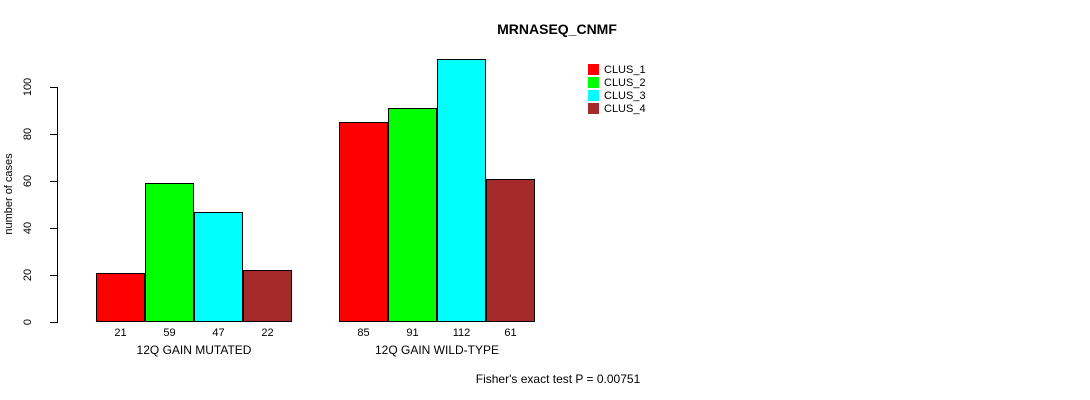 The width and height of the screenshot is (1090, 400). Describe the element at coordinates (437, 350) in the screenshot. I see `category-label: 12Q GAIN WILD-TYPE` at that location.